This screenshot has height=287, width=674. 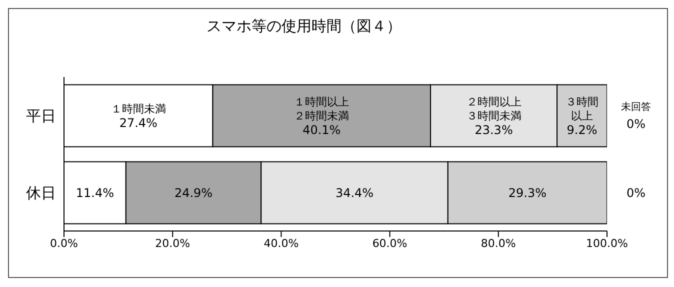 What do you see at coordinates (607, 243) in the screenshot?
I see `x-tick-label: 100.0%` at bounding box center [607, 243].